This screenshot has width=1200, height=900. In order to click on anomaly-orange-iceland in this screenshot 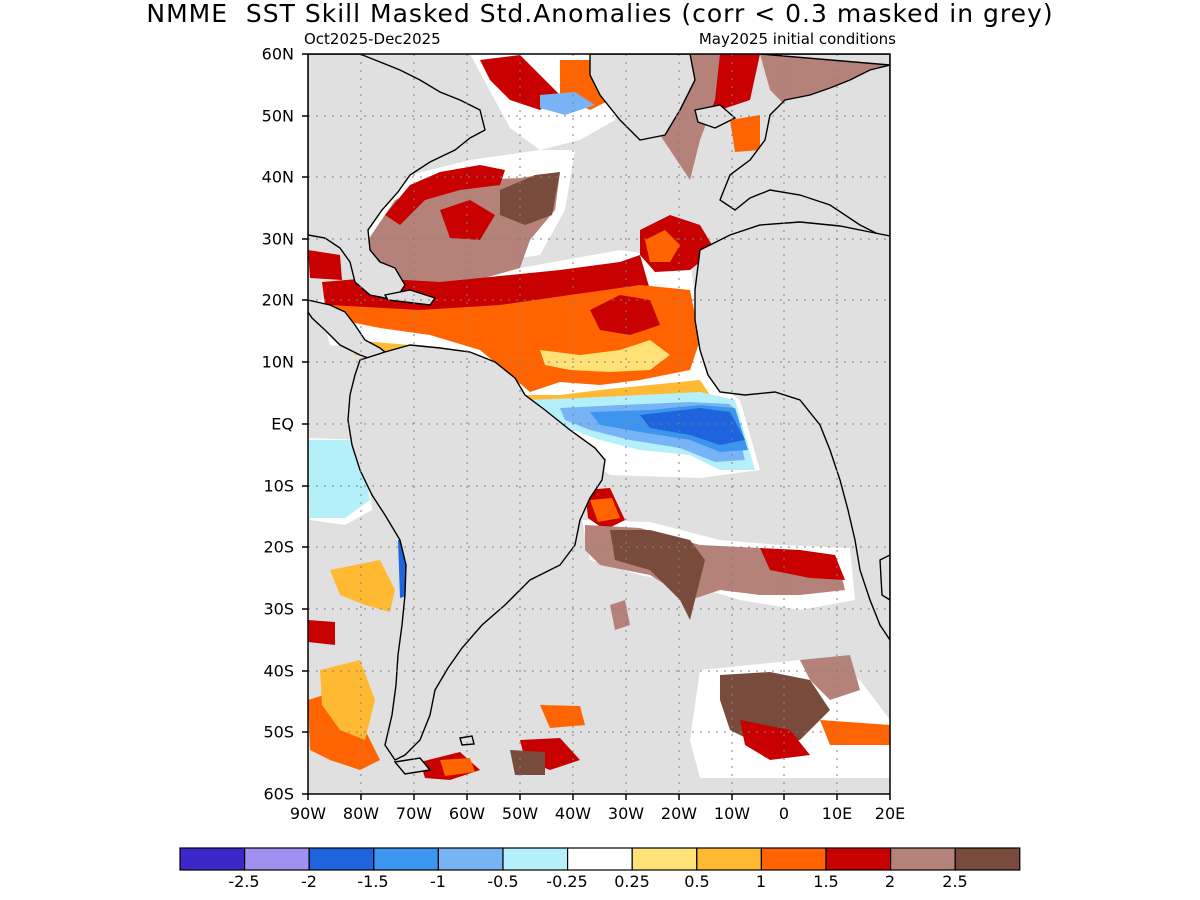, I will do `click(745, 133)`.